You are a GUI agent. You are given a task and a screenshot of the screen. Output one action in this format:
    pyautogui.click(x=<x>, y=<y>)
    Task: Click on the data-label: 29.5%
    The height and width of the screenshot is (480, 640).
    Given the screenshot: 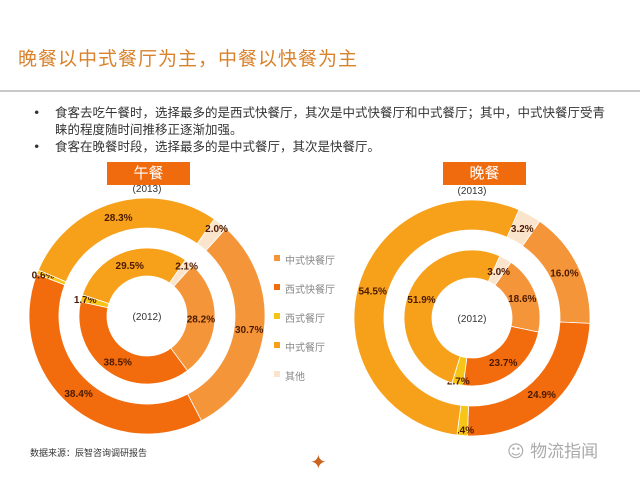 What is the action you would take?
    pyautogui.click(x=130, y=266)
    